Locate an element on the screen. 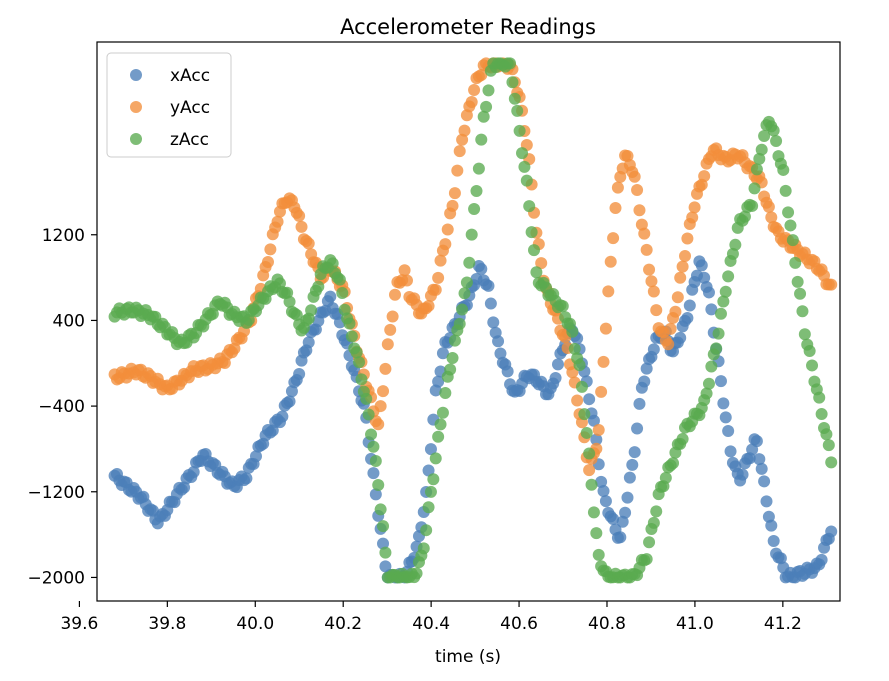  y-tick-label: −400 is located at coordinates (61, 407).